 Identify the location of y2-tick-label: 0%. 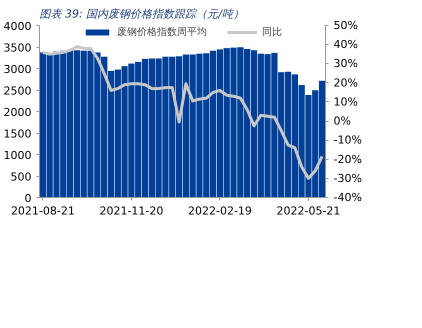
(342, 121).